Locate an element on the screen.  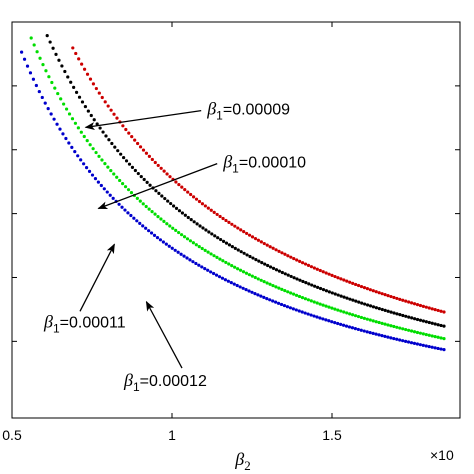
x-axis-multiplier: ×10 is located at coordinates (442, 455).